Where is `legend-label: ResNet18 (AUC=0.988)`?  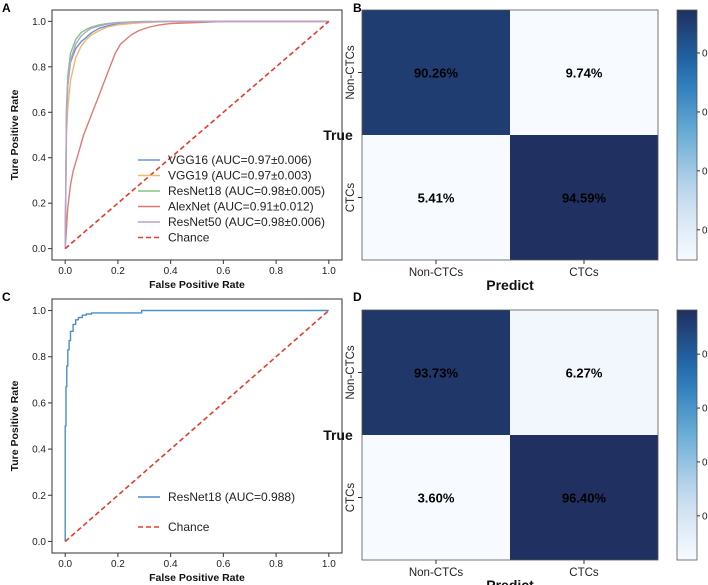 legend-label: ResNet18 (AUC=0.988) is located at coordinates (231, 497).